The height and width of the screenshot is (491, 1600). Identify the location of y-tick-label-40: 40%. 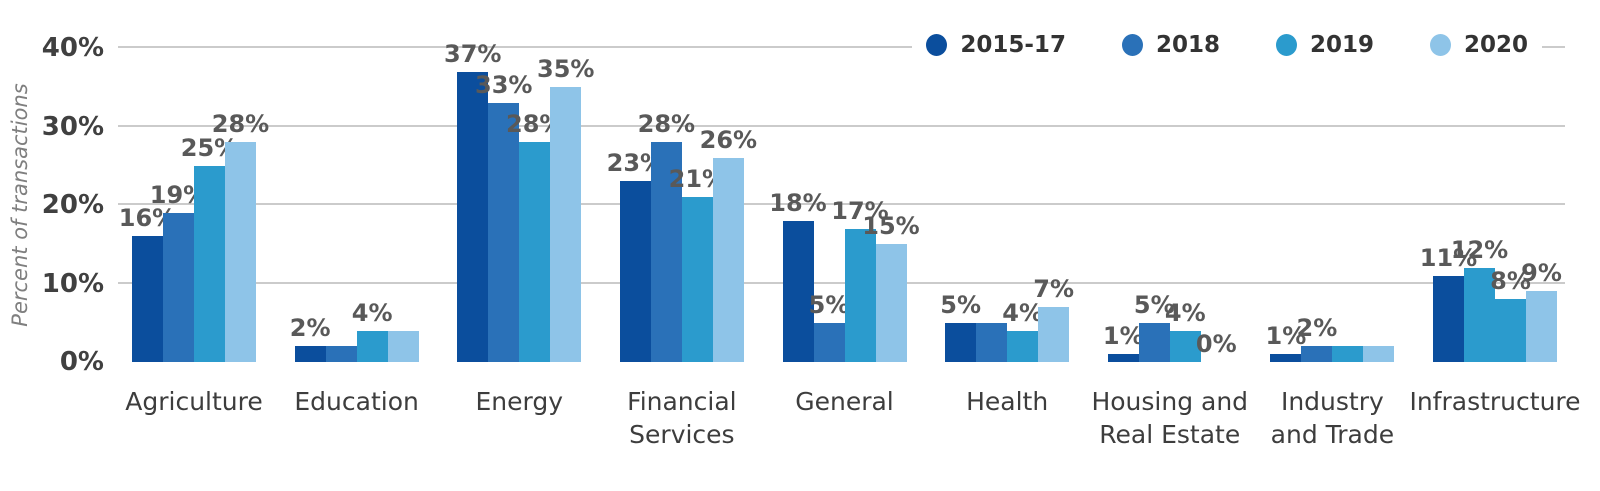
(72, 48).